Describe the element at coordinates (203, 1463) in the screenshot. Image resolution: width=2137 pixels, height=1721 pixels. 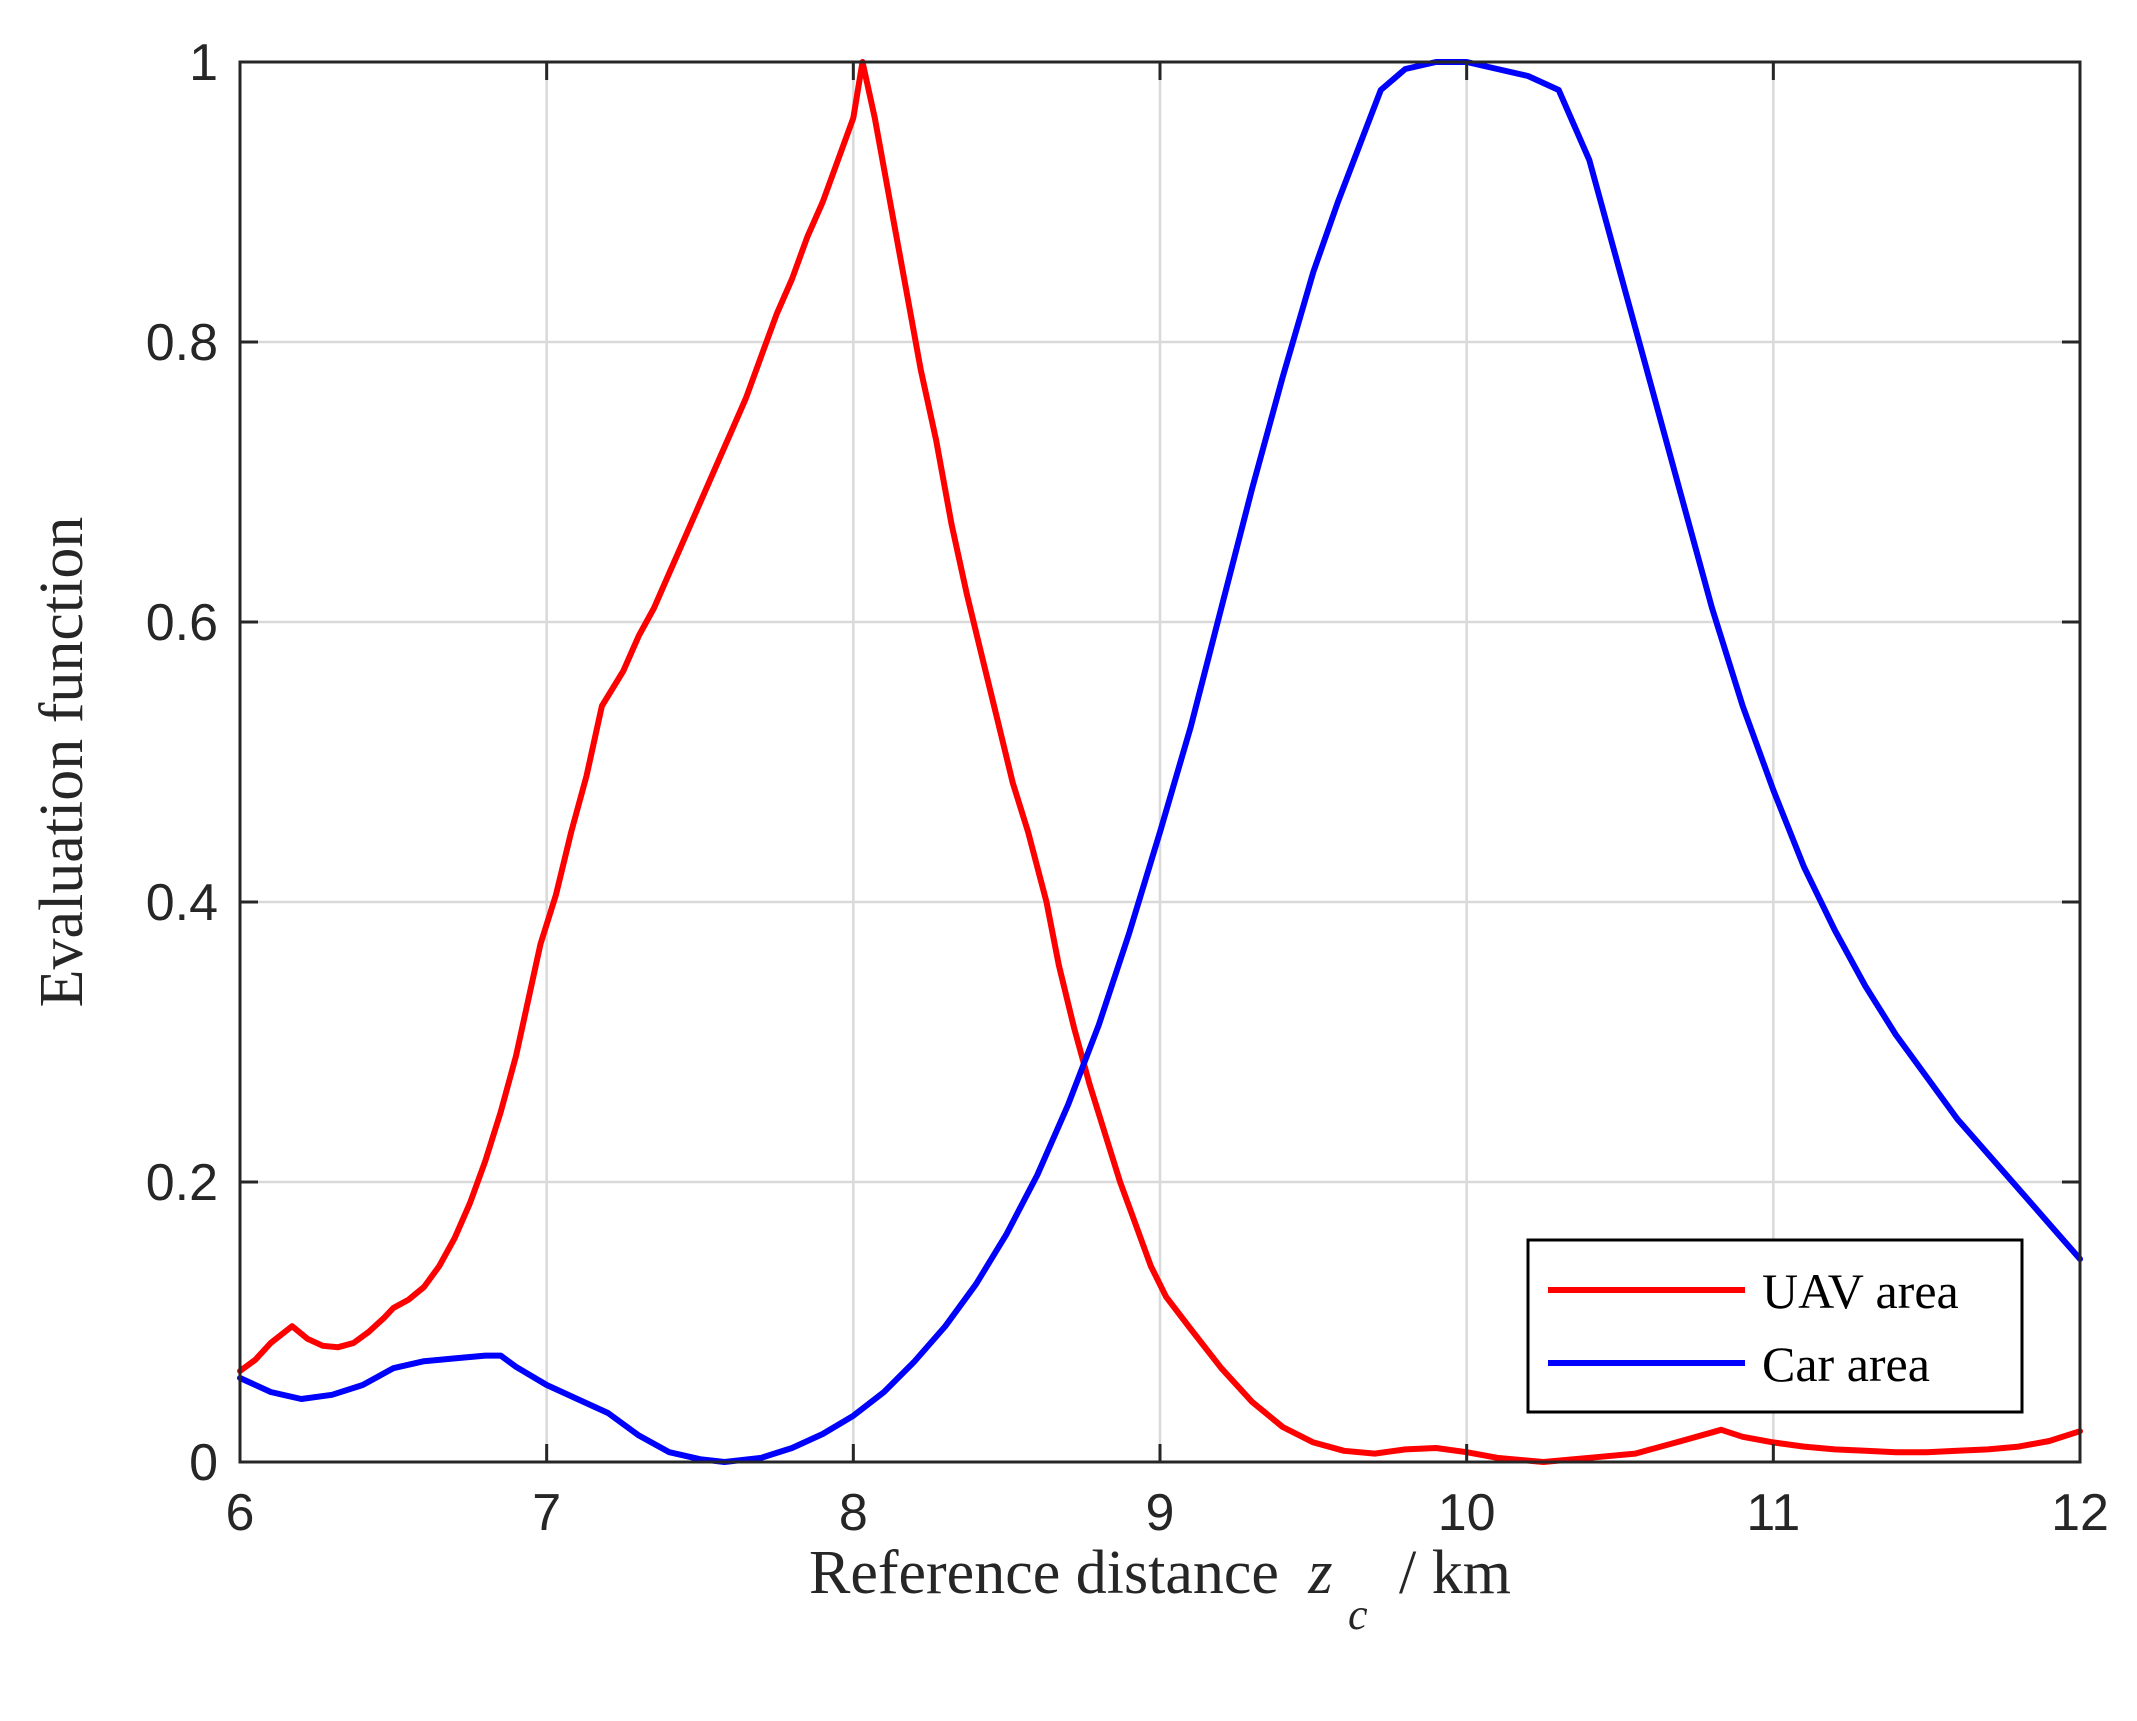
I see `y-tick-label: 0` at that location.